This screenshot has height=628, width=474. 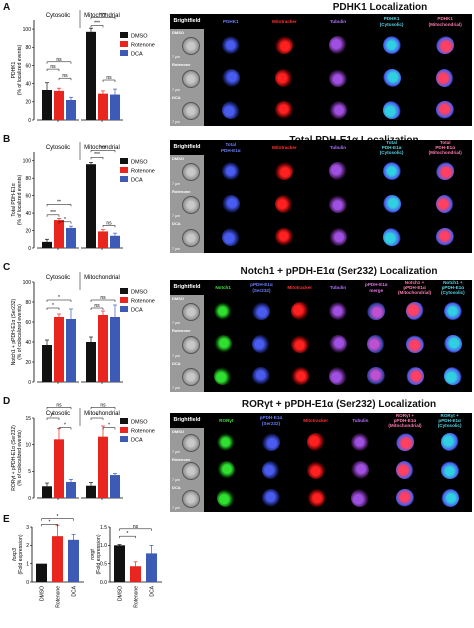 I want to click on y-tick-label: 0, so click(x=29, y=121).